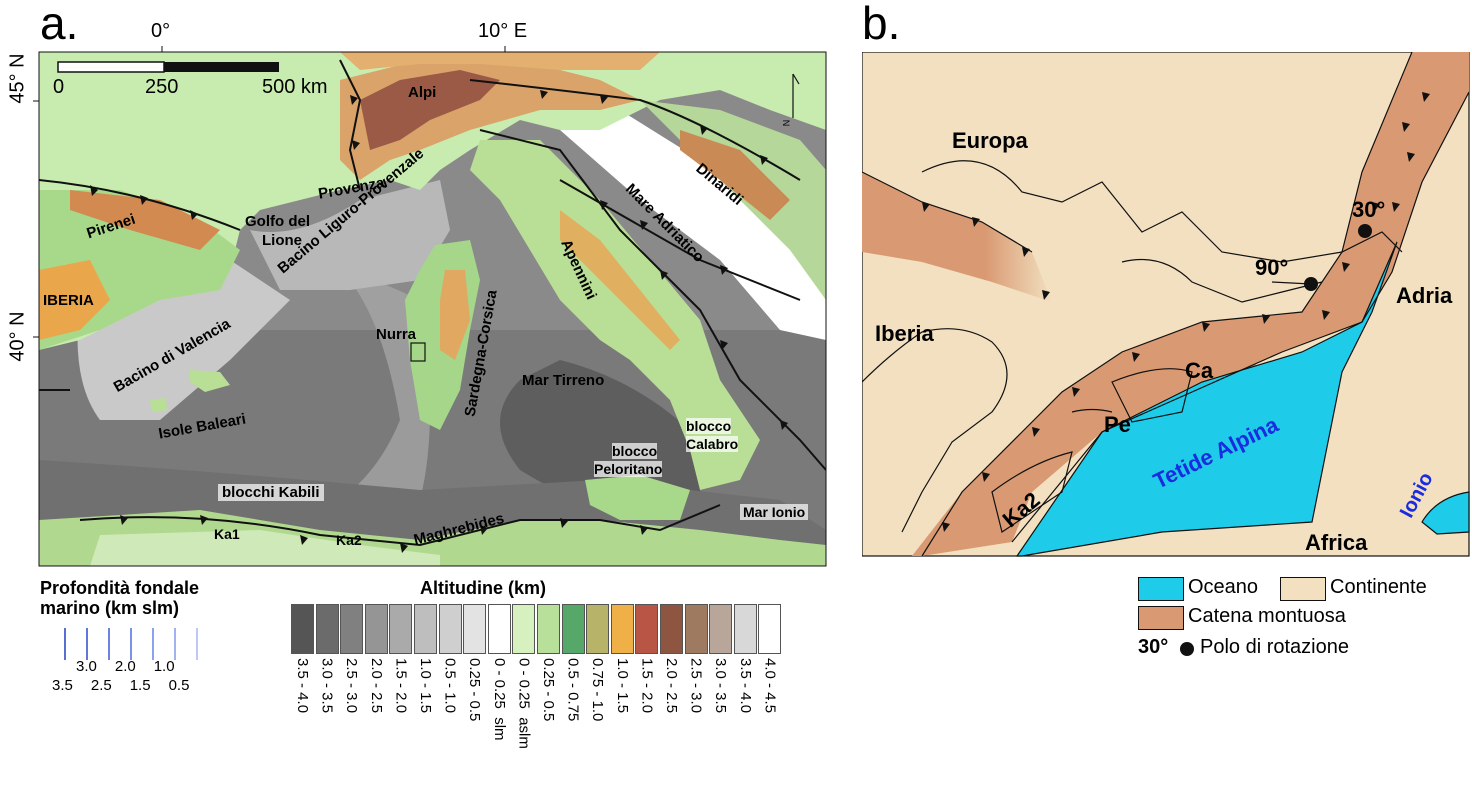 The width and height of the screenshot is (1472, 789). Describe the element at coordinates (1336, 542) in the screenshot. I see `label-africa: Africa` at that location.